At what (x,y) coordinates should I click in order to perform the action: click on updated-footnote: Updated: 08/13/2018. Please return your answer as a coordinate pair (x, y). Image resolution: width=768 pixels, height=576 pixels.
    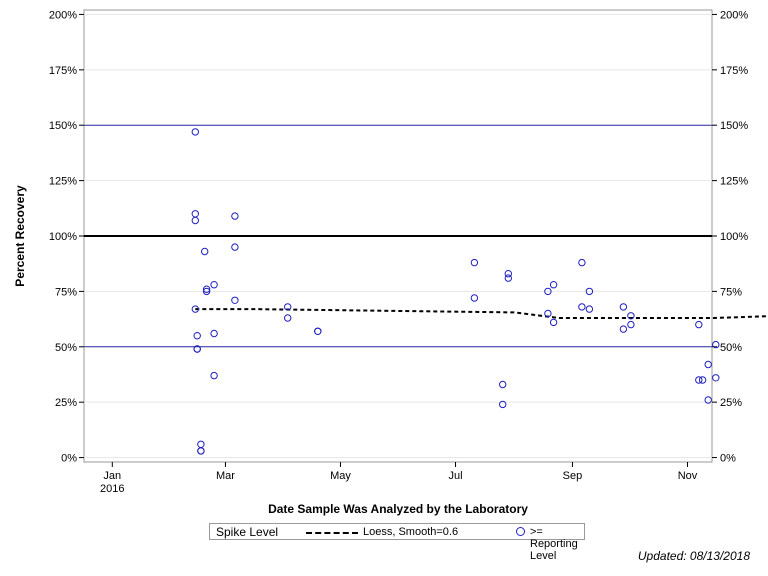
    Looking at the image, I should click on (693, 556).